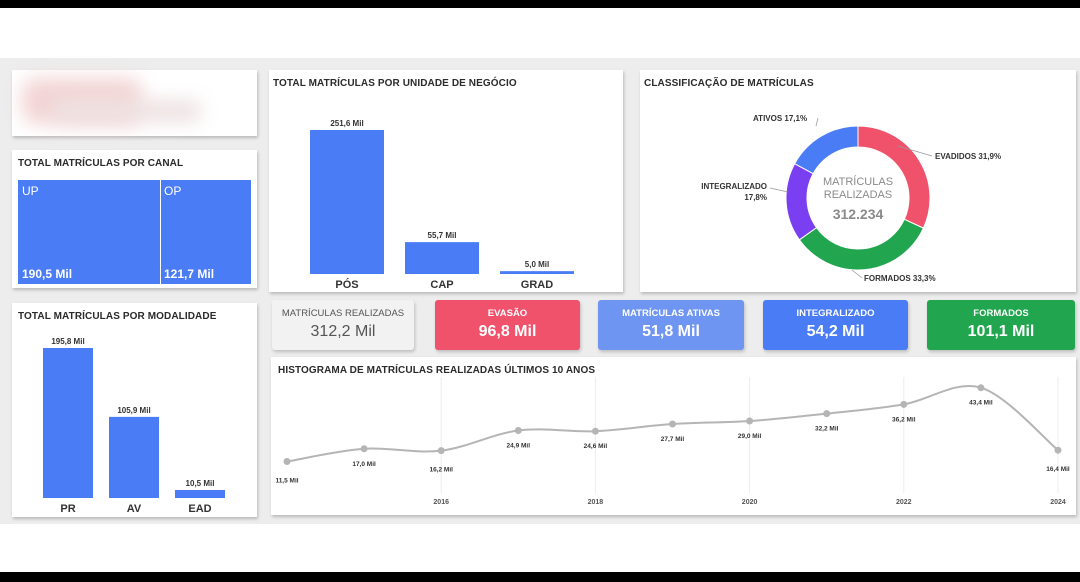  What do you see at coordinates (900, 278) in the screenshot?
I see `donut-label-formados: FORMADOS 33,3%` at bounding box center [900, 278].